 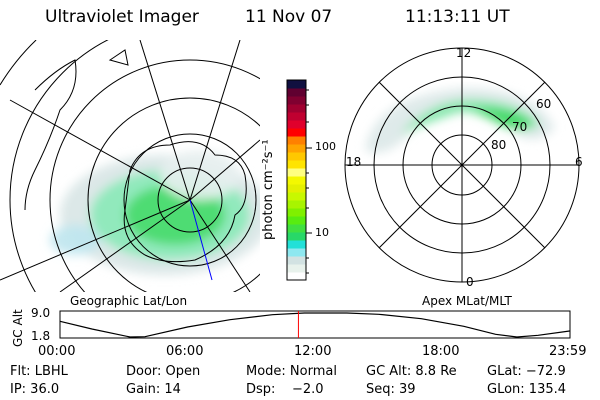 I want to click on mlt-label-0: 0, so click(x=470, y=282).